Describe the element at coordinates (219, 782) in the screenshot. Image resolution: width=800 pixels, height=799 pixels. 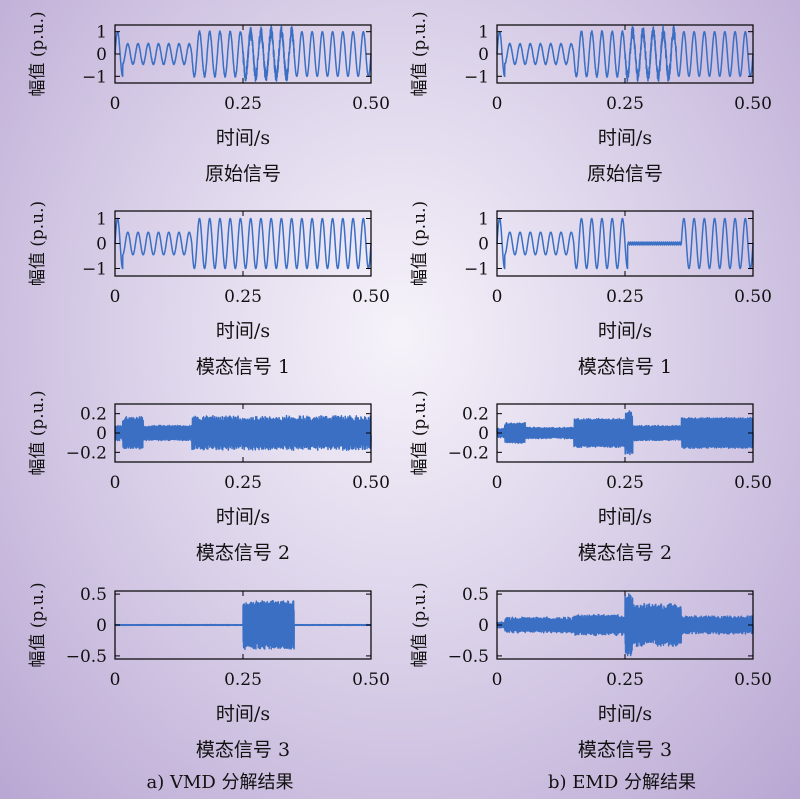
I see `caption-vmd: a) VMD 分解结果` at that location.